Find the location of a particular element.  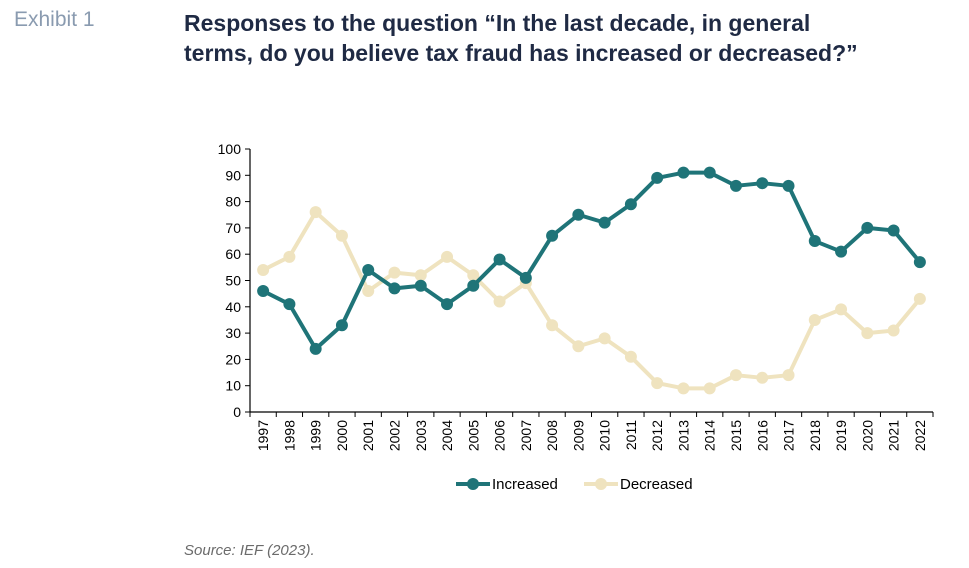

x-tick-label: 2012 is located at coordinates (657, 435).